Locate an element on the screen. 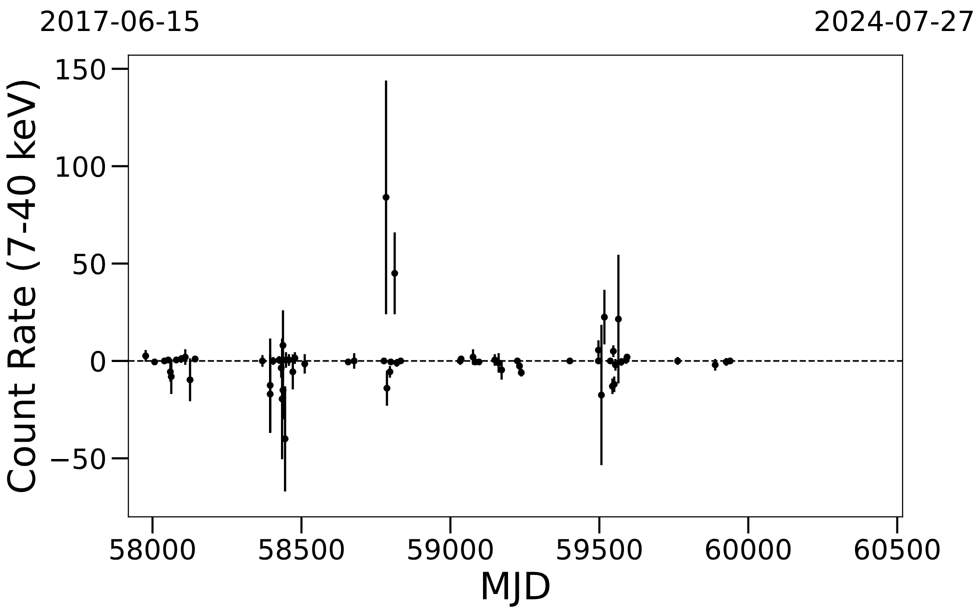  x-tick-label: 60500 is located at coordinates (897, 549).